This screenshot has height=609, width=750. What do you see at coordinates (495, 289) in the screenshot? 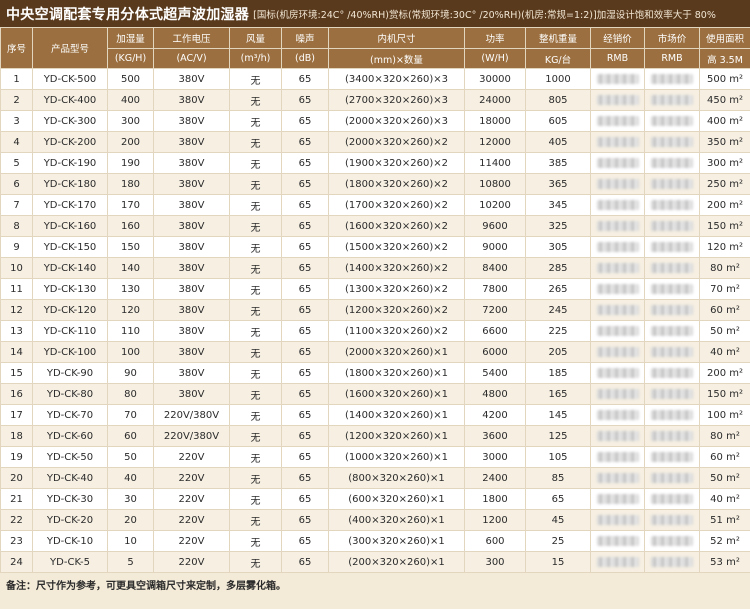
I see `power-cell: 7800` at bounding box center [495, 289].